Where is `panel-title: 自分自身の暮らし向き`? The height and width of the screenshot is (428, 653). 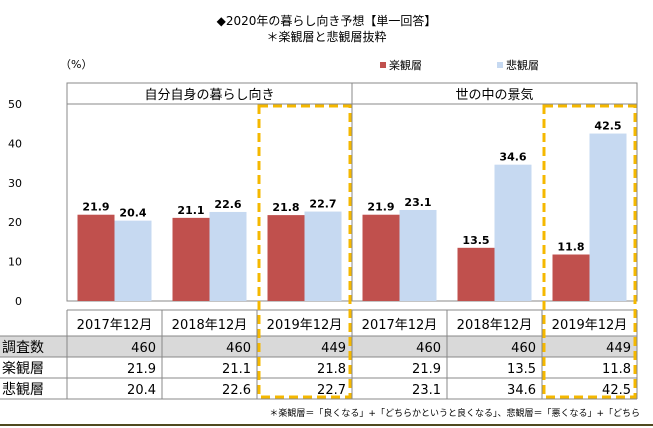
panel-title: 自分自身の暮らし向き is located at coordinates (209, 95).